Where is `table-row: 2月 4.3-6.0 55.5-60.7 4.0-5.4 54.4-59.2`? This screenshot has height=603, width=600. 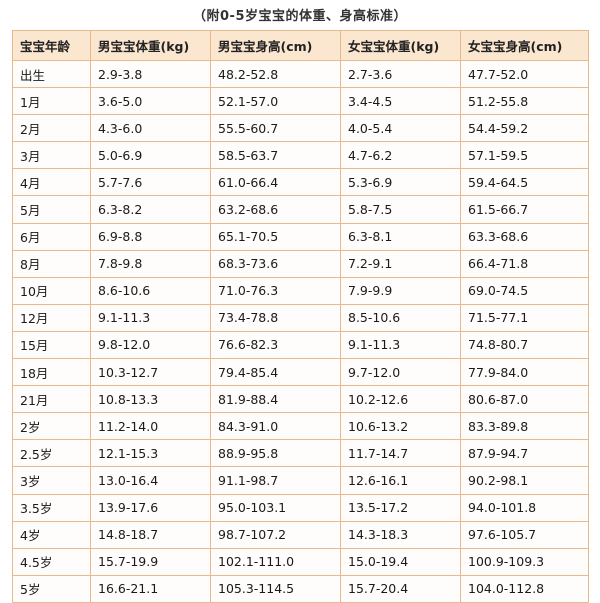
table-row: 2月 4.3-6.0 55.5-60.7 4.0-5.4 54.4-59.2 is located at coordinates (300, 128).